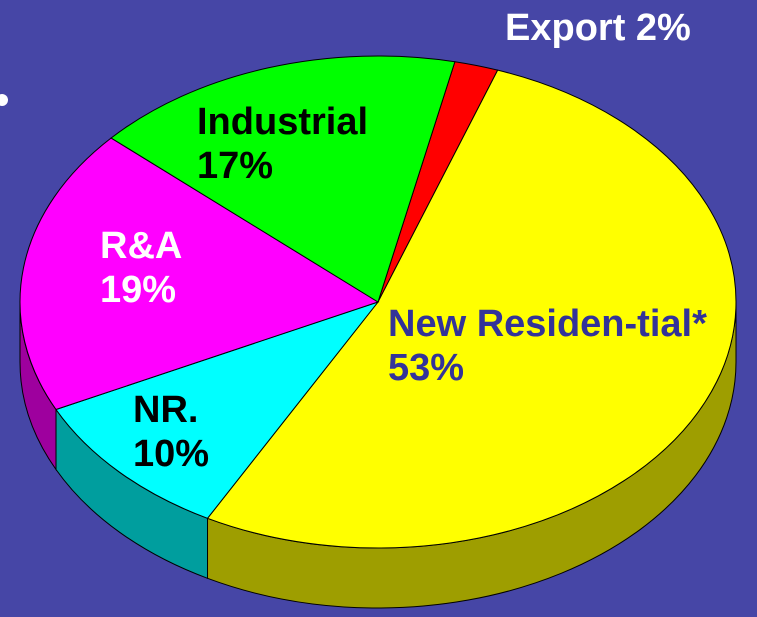  I want to click on category-label: Industrial, so click(283, 122).